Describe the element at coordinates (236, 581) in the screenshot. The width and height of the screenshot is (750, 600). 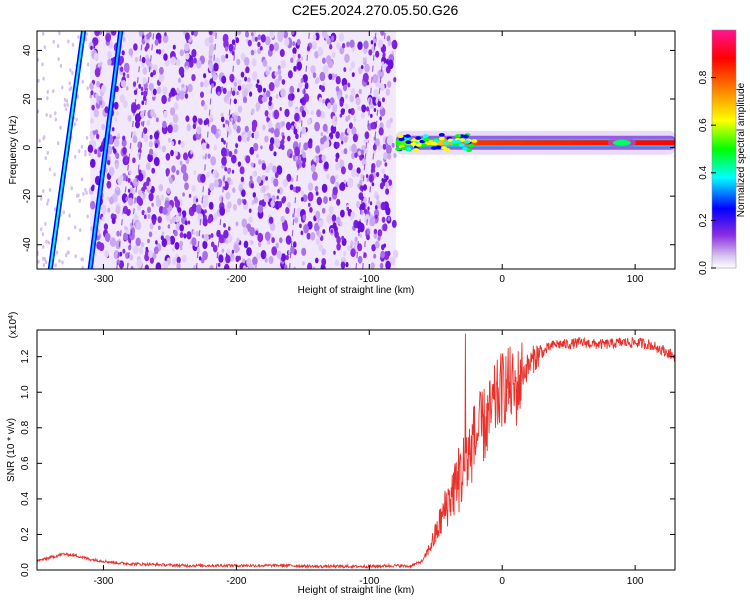
I see `snr-x-tick-label: -200` at that location.